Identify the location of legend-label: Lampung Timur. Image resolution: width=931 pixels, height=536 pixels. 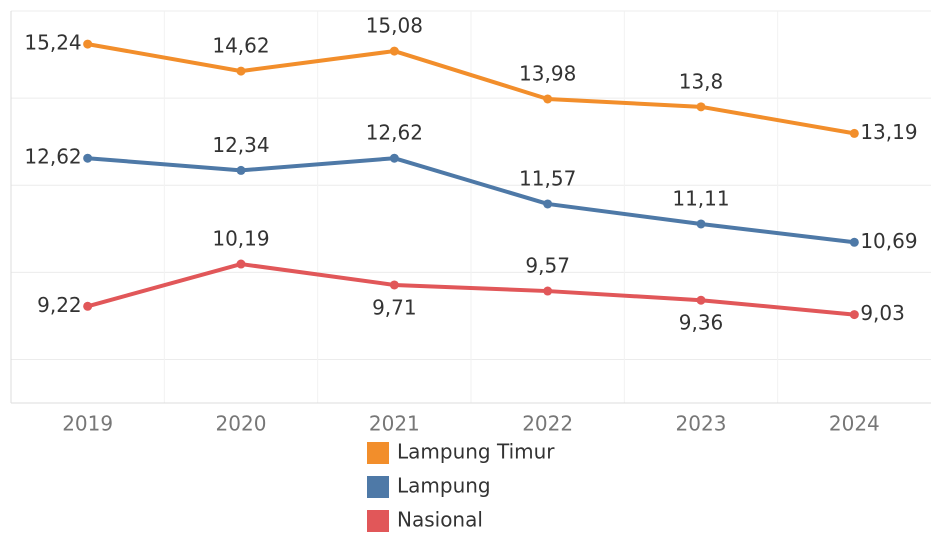
(476, 452).